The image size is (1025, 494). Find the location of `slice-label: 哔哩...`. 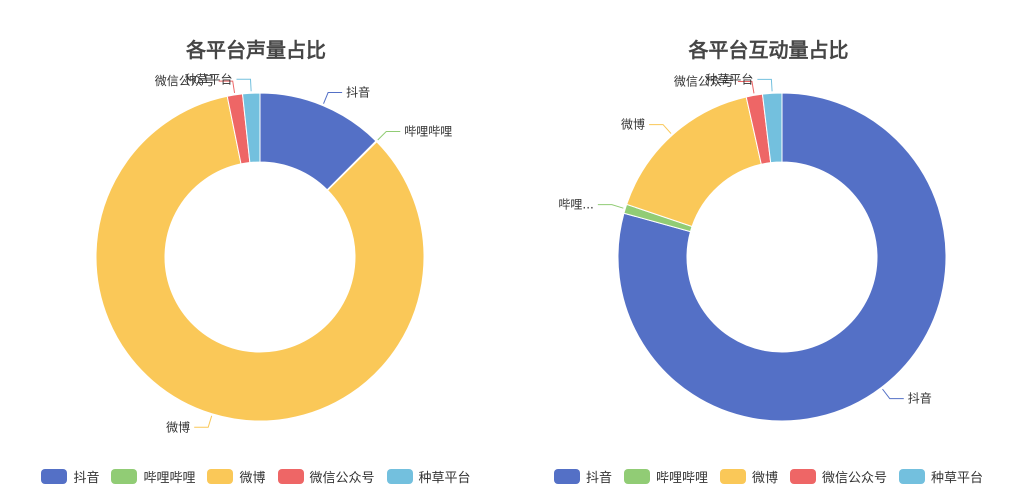

slice-label: 哔哩... is located at coordinates (575, 205).